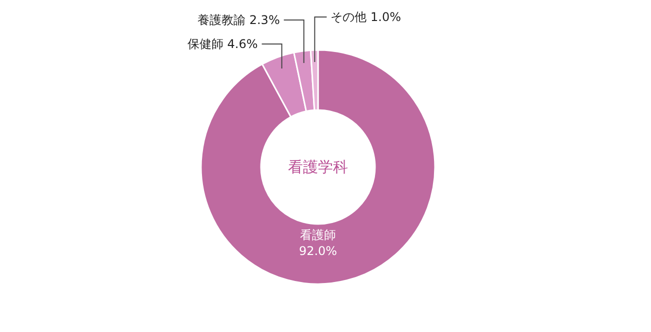 This screenshot has height=332, width=651. What do you see at coordinates (222, 44) in the screenshot?
I see `slice-label: 保健師 4.6%` at bounding box center [222, 44].